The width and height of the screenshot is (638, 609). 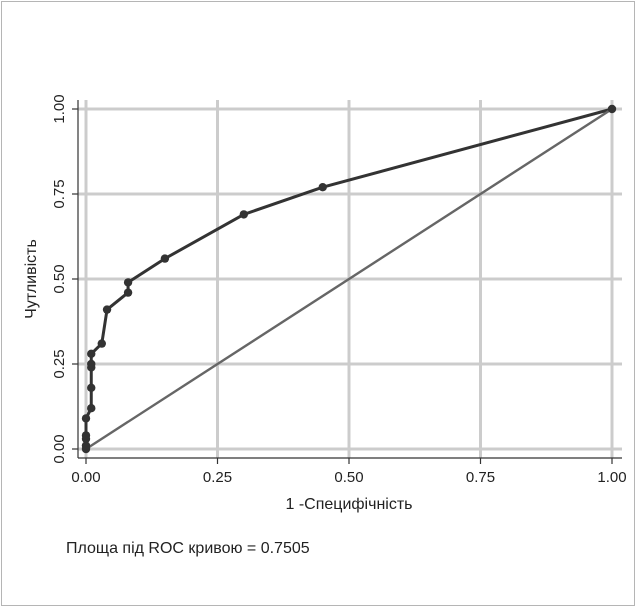 What do you see at coordinates (480, 477) in the screenshot?
I see `x-tick-label: 0.75` at bounding box center [480, 477].